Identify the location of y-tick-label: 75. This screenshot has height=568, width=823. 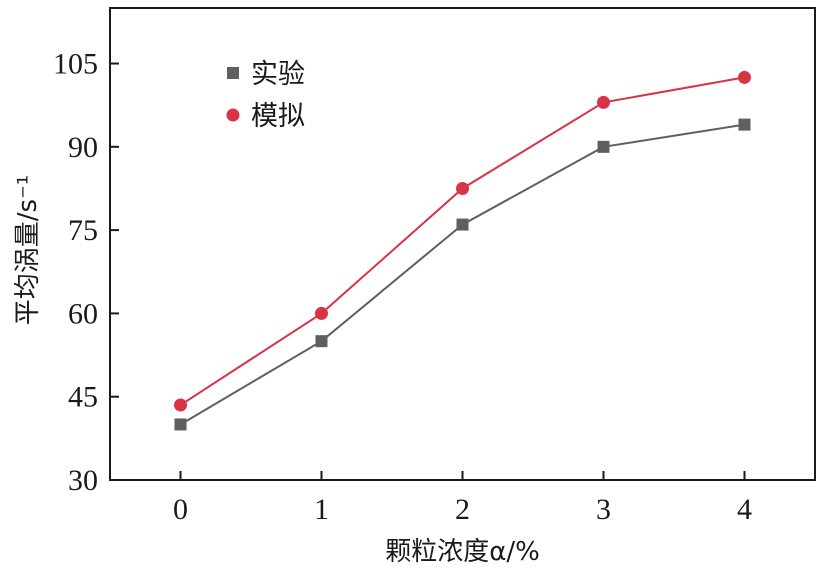
(83, 230).